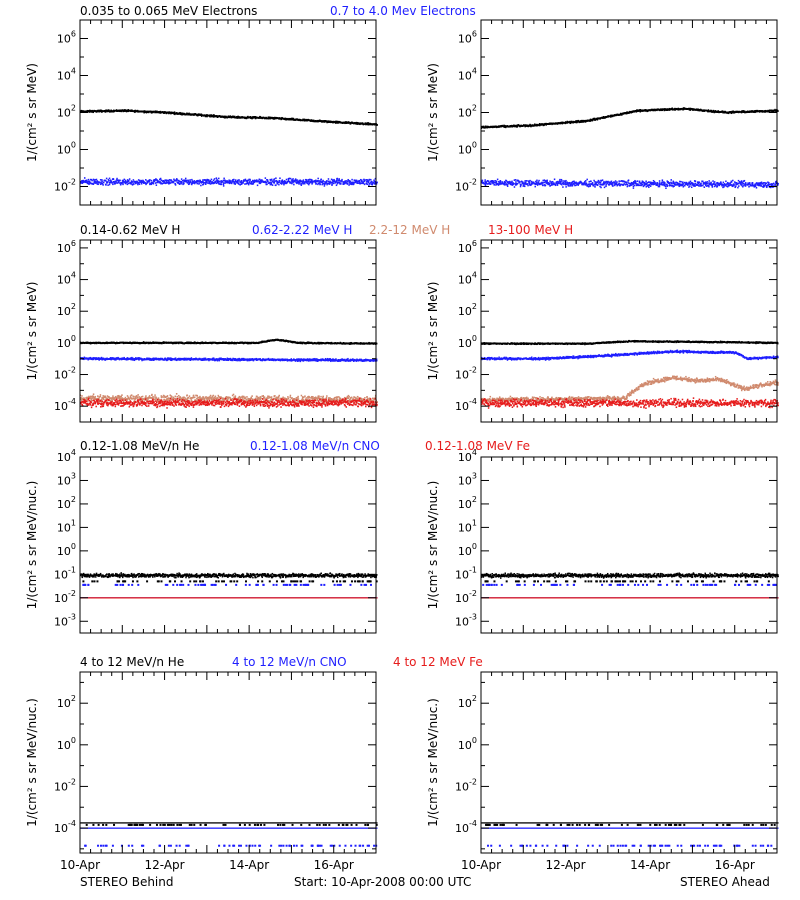  Describe the element at coordinates (168, 11) in the screenshot. I see `series-title: 0.035 to 0.065 MeV Electrons` at that location.